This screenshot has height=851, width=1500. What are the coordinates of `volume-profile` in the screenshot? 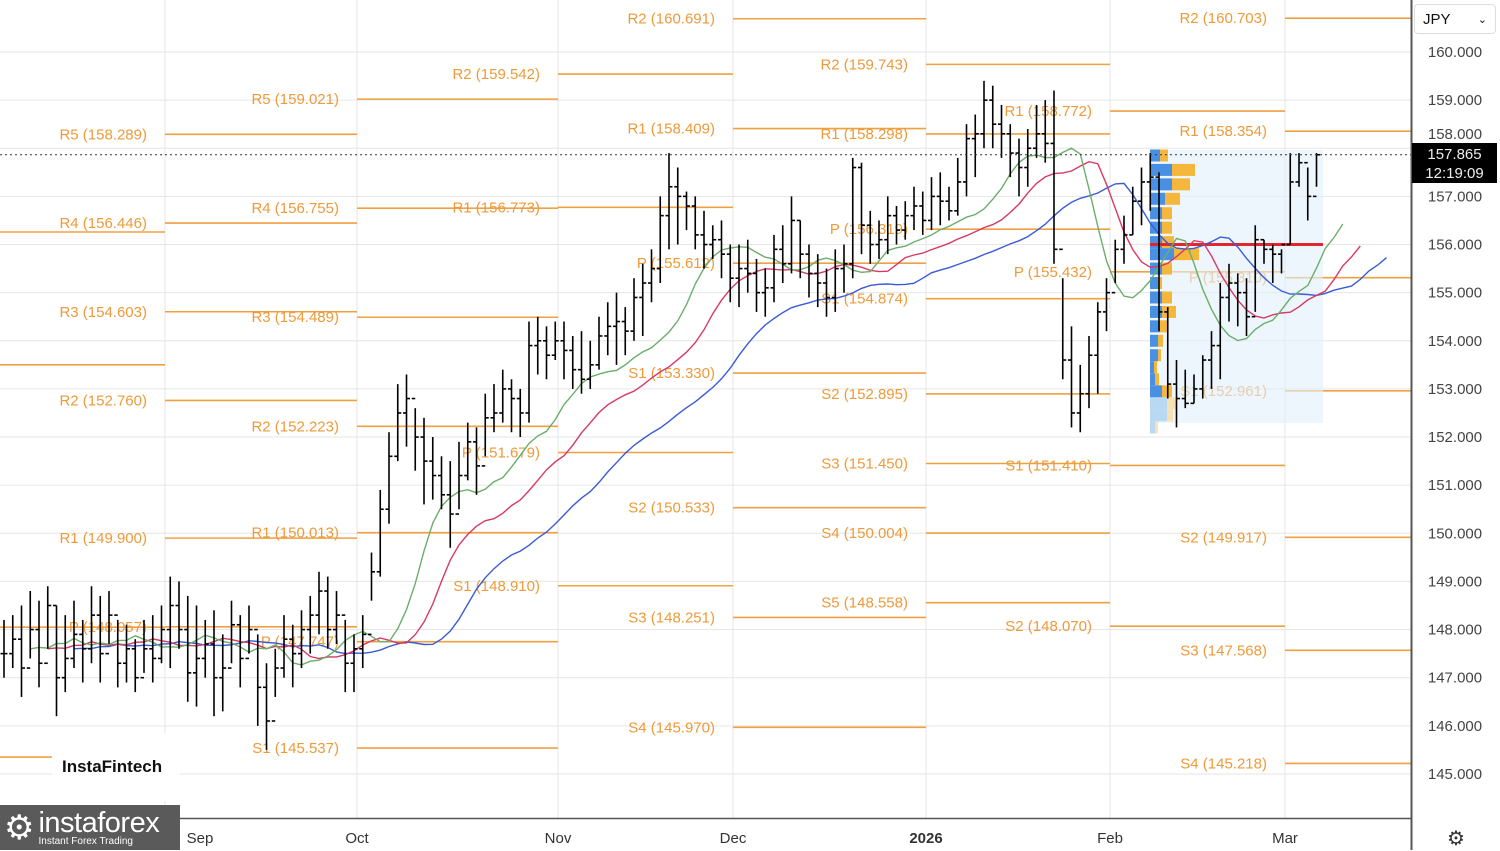 It's located at (1236, 291).